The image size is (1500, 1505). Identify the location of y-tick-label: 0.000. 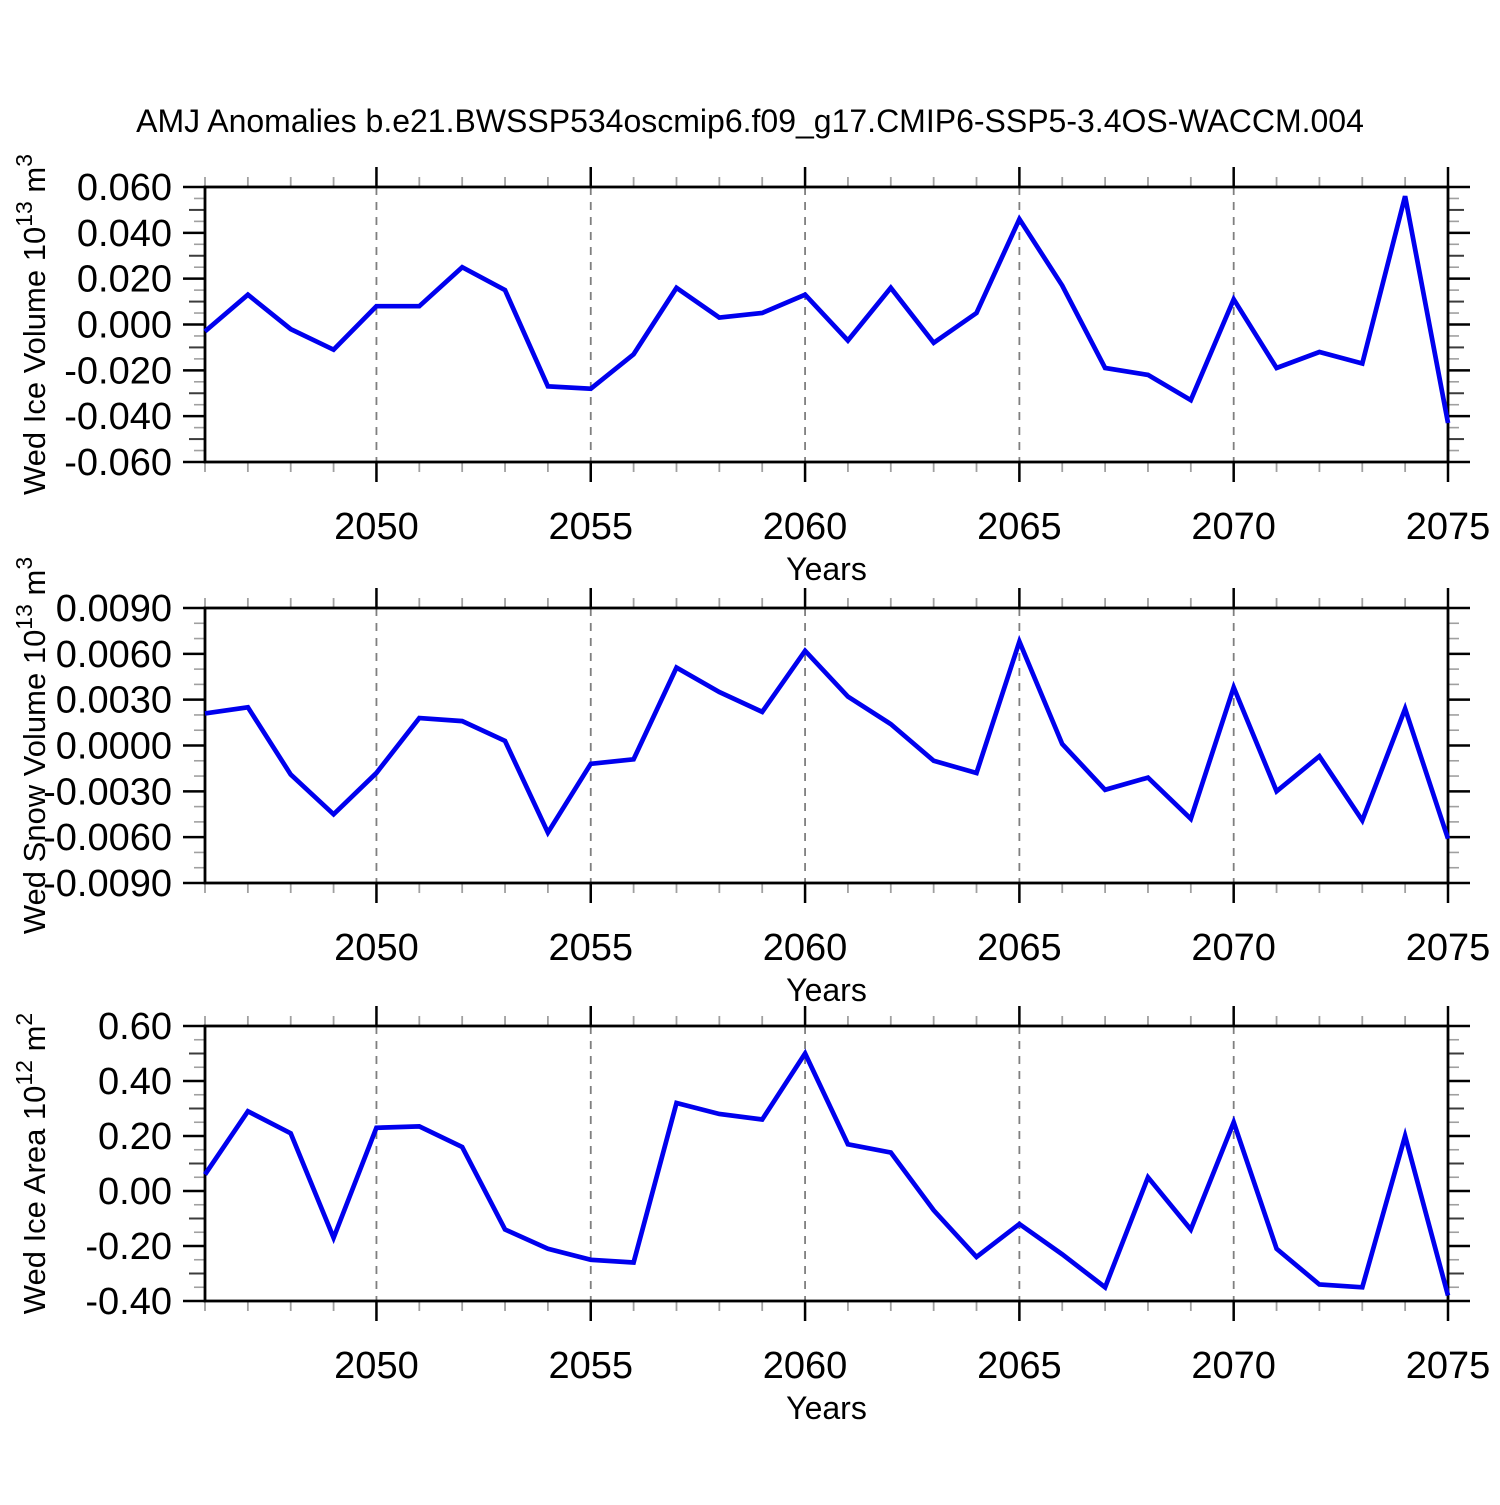
(124, 326).